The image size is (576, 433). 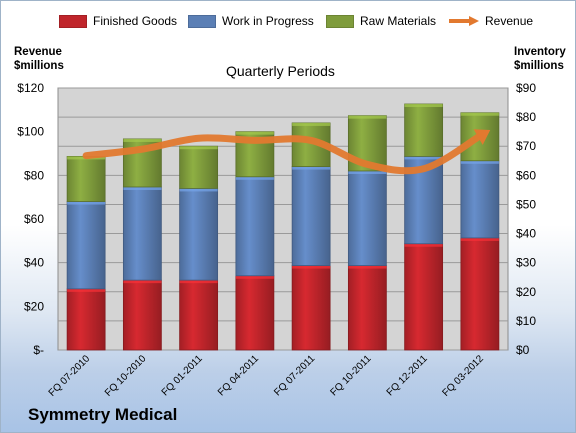 What do you see at coordinates (540, 52) in the screenshot?
I see `right-axis-title-line1: Inventory` at bounding box center [540, 52].